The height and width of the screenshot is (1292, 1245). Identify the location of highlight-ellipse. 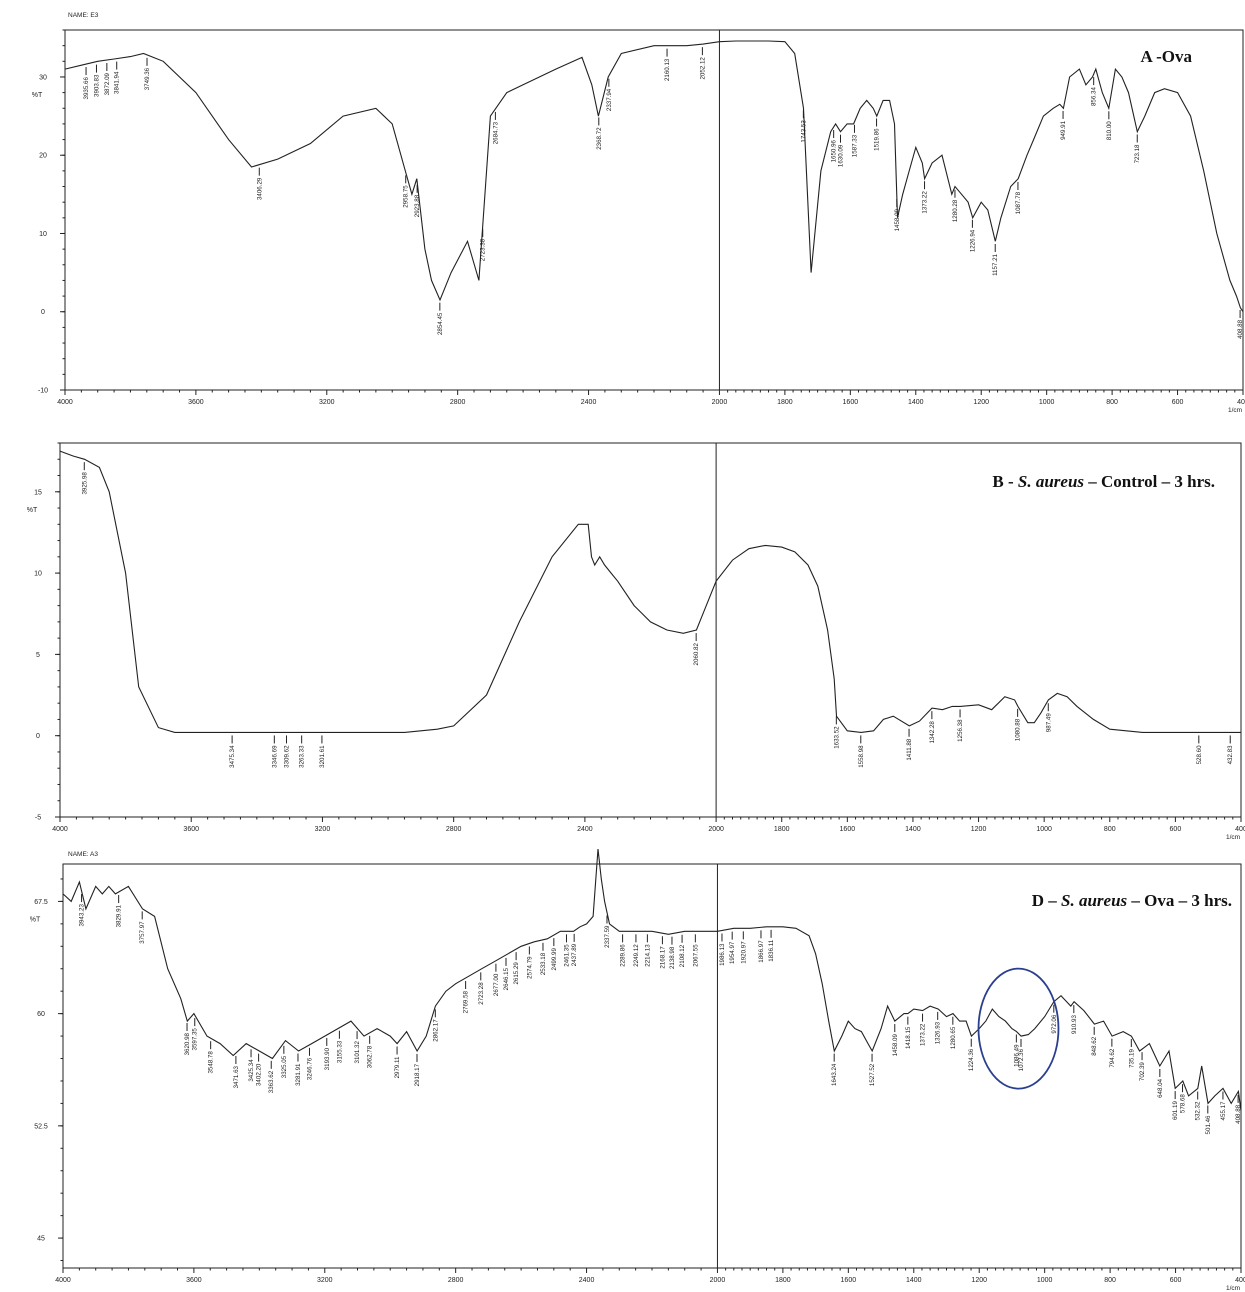
(1018, 1028).